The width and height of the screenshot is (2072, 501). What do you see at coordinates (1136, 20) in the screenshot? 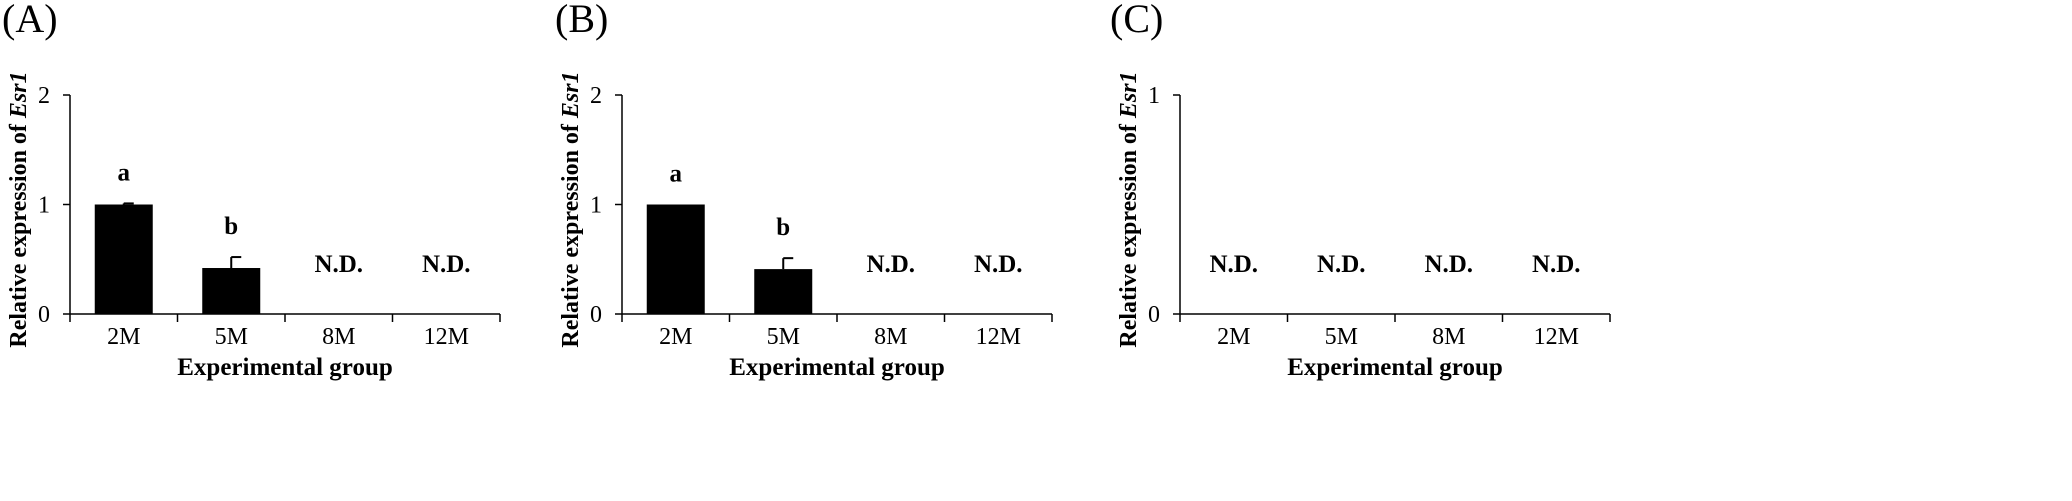
I see `panel-label: (C)` at bounding box center [1136, 20].